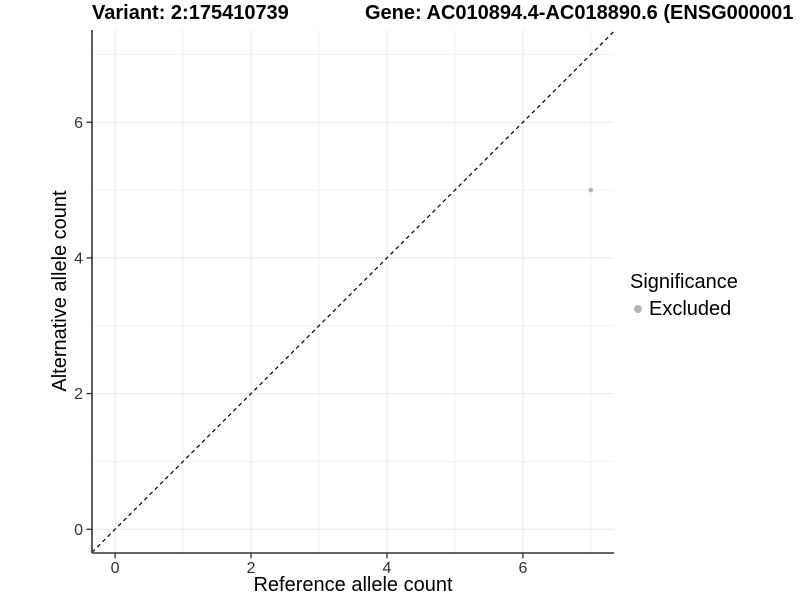  Describe the element at coordinates (78, 259) in the screenshot. I see `y-tick-label: 4` at that location.